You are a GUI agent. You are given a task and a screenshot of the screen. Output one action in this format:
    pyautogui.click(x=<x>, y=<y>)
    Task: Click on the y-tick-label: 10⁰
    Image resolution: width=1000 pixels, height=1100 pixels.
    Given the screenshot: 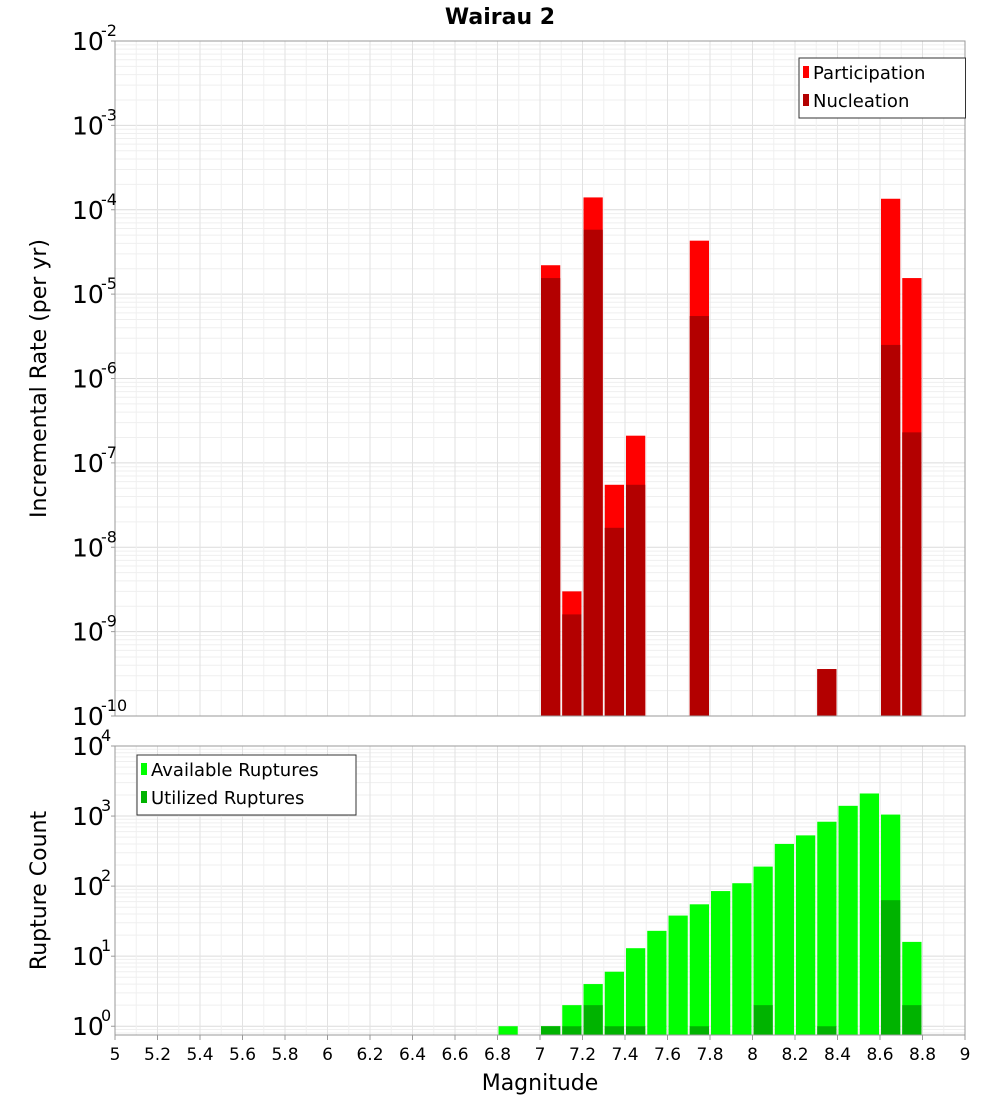 What is the action you would take?
    pyautogui.click(x=93, y=1023)
    